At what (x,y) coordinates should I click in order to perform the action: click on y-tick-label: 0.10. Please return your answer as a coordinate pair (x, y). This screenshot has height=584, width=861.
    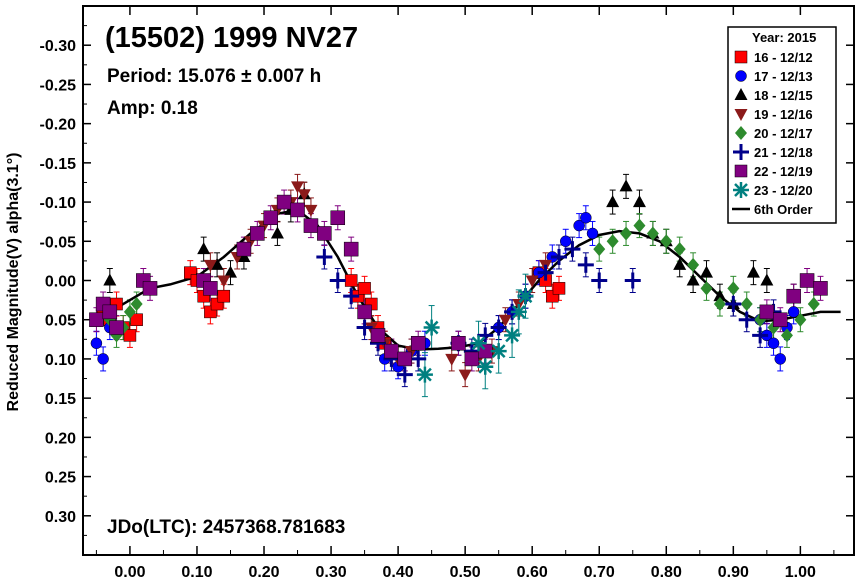
    Looking at the image, I should click on (60, 360).